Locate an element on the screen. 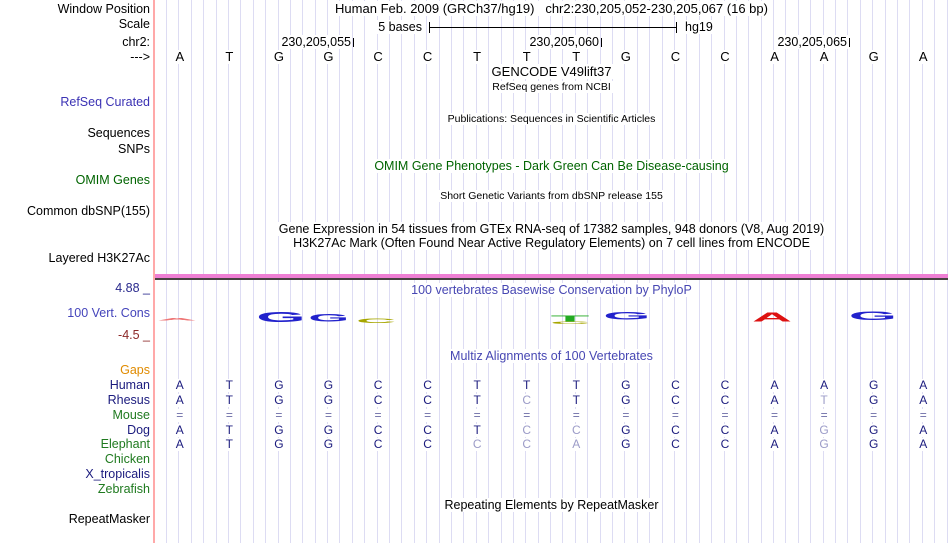 This screenshot has height=543, width=950. label-human: Human is located at coordinates (129, 385).